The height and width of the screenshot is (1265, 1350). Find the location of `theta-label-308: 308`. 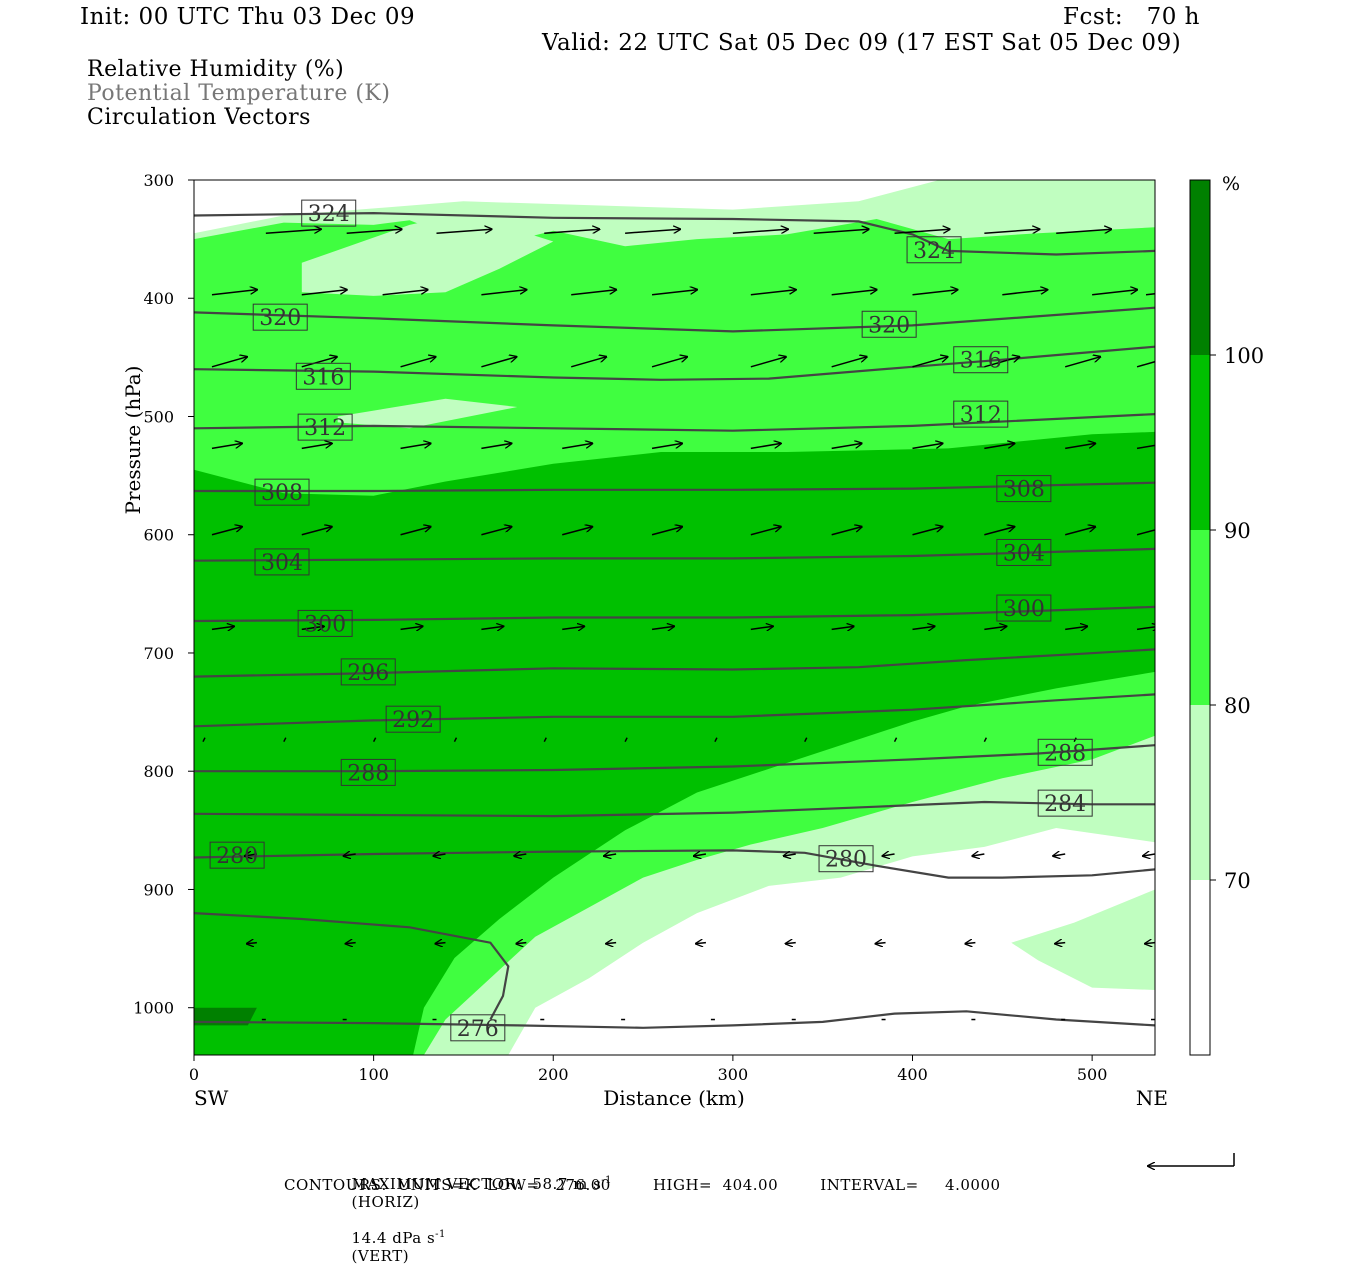

theta-label-308: 308 is located at coordinates (1024, 489).